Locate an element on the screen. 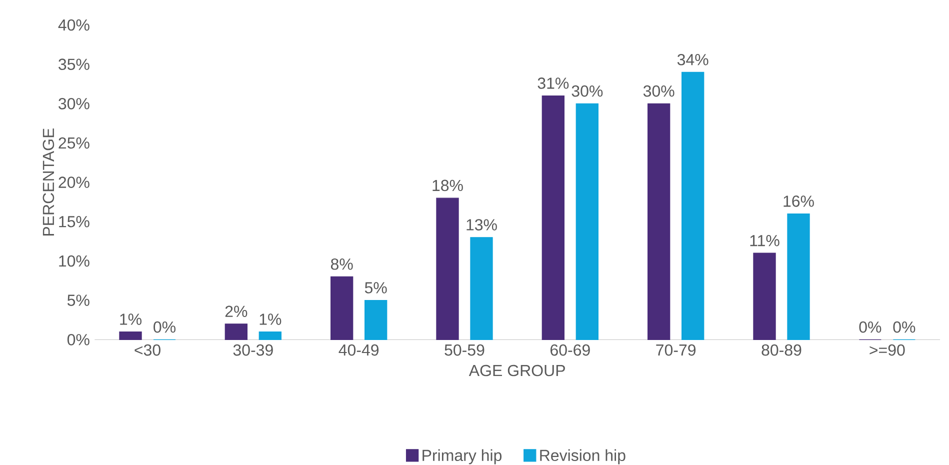 The width and height of the screenshot is (949, 465). x-tick-label: 50-59 is located at coordinates (464, 350).